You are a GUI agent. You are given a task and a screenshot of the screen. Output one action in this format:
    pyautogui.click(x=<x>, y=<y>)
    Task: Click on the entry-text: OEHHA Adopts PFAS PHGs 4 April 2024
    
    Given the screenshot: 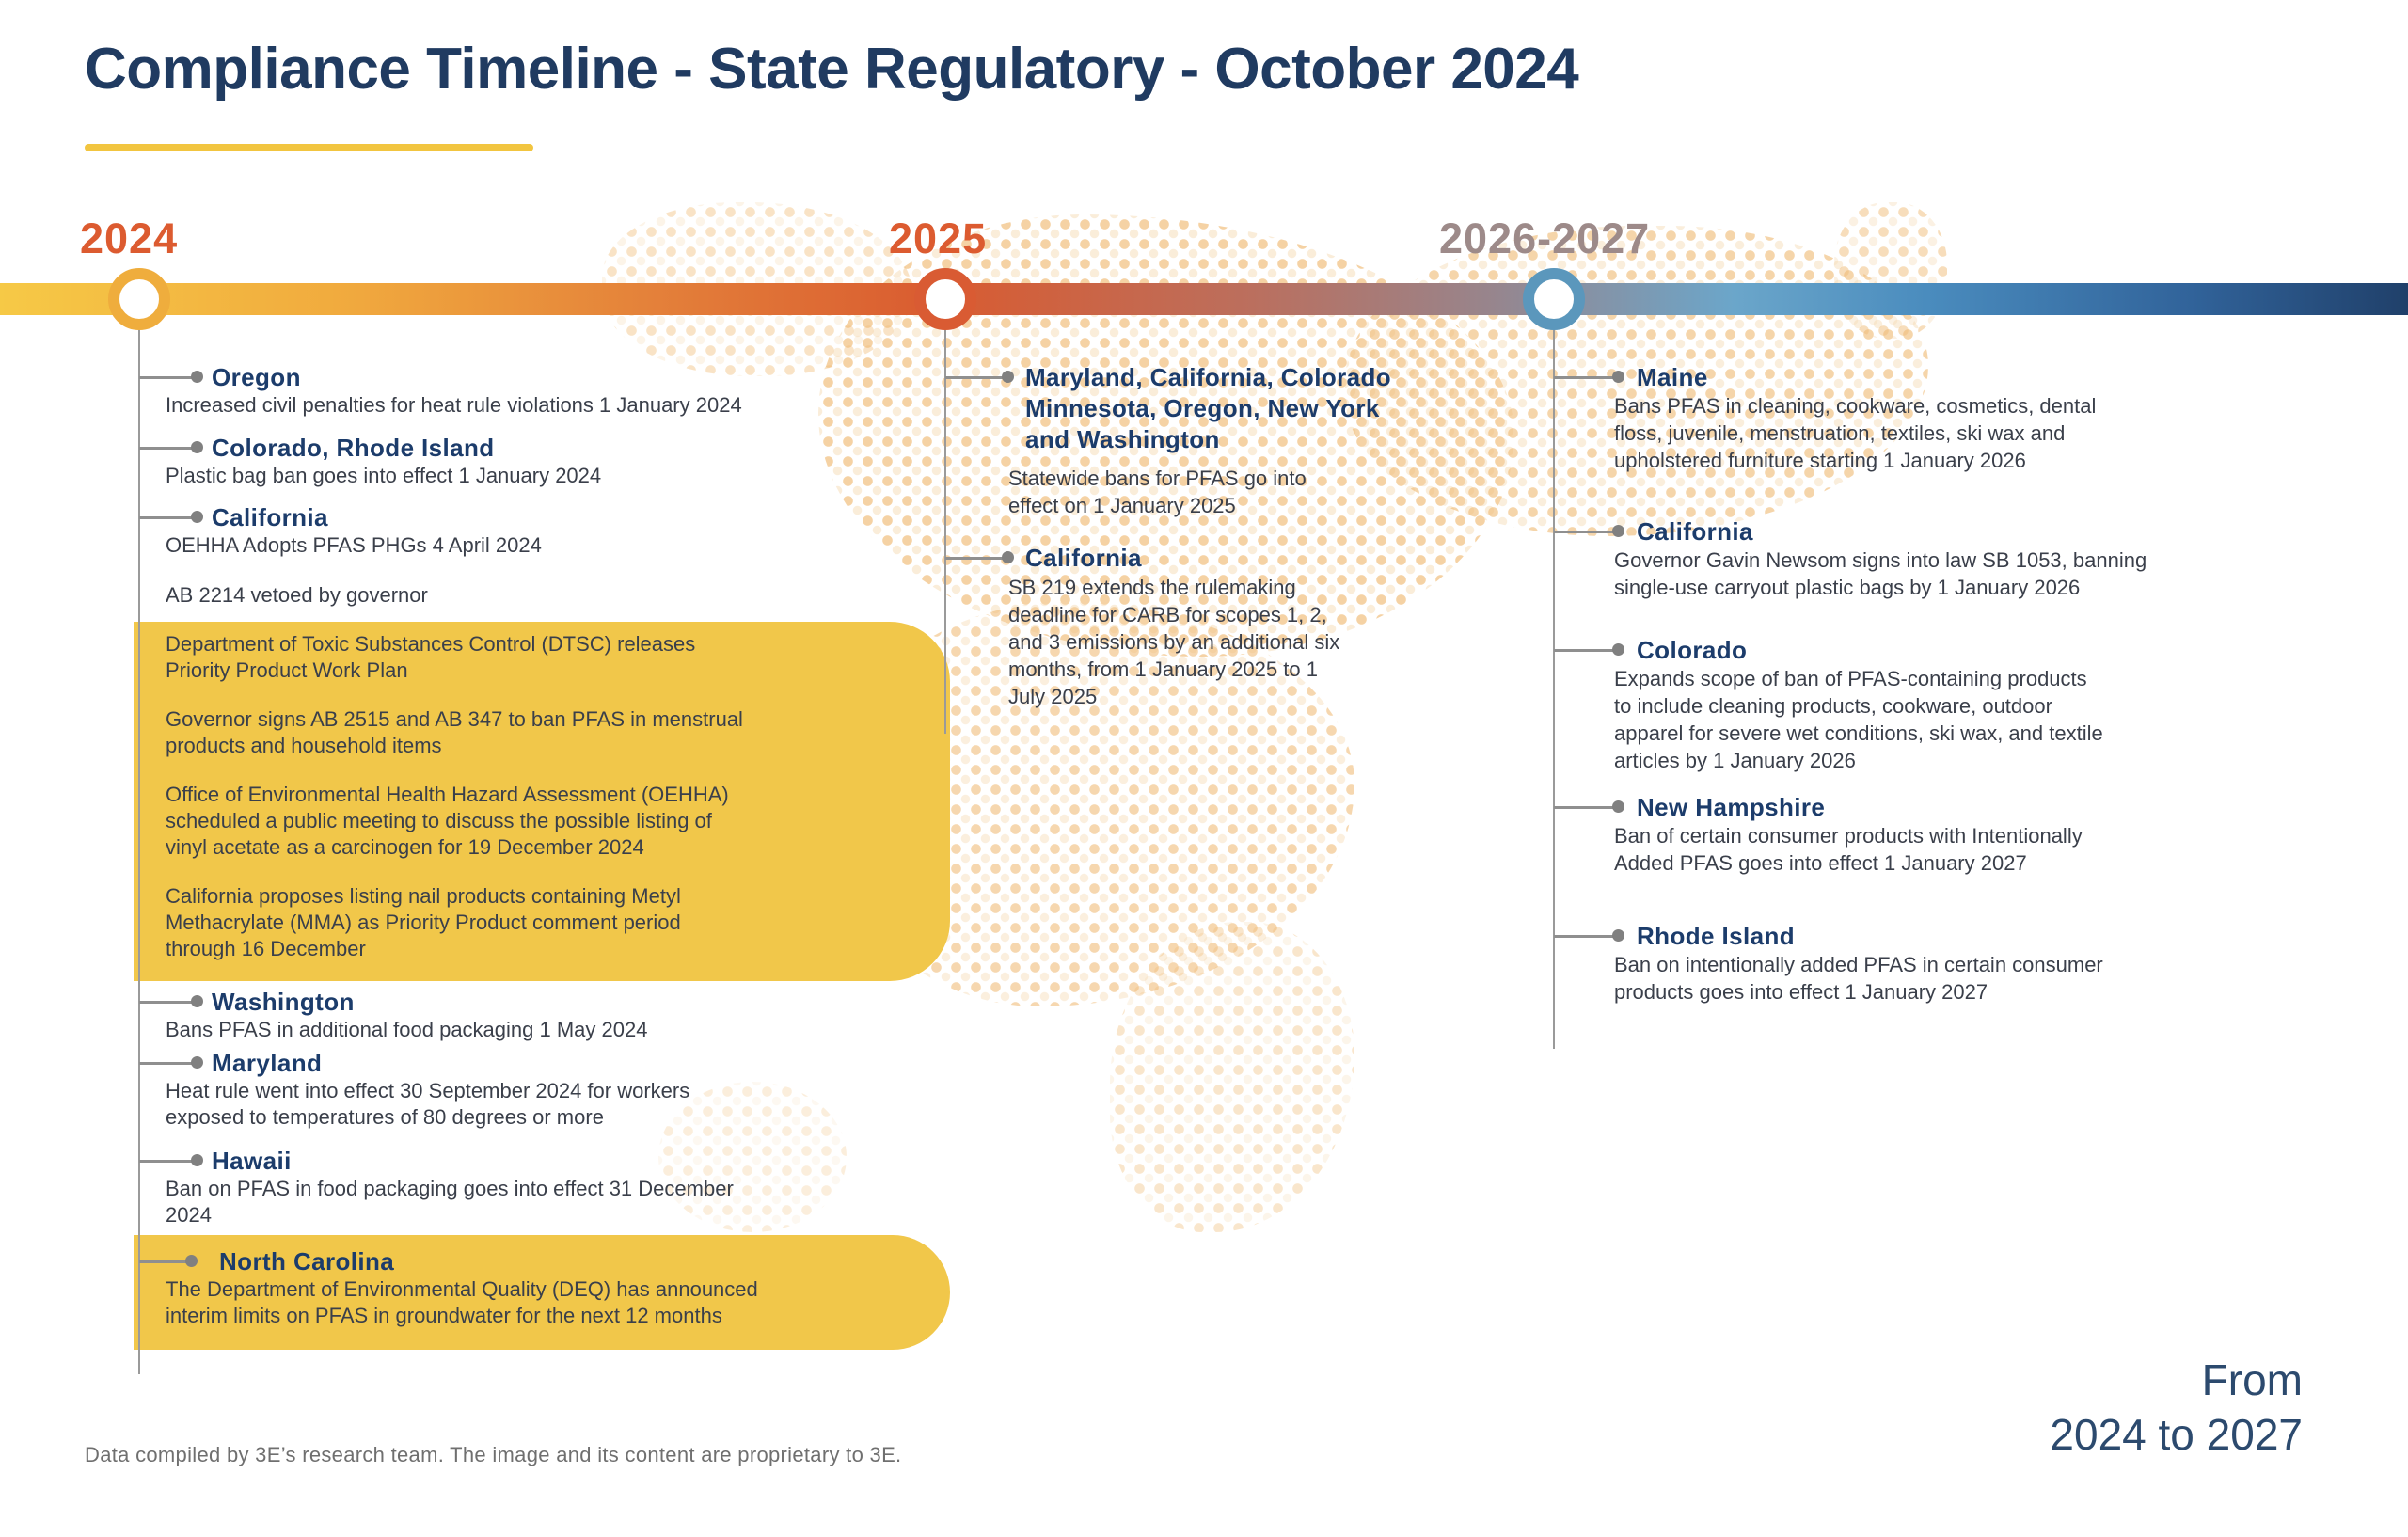 What is the action you would take?
    pyautogui.click(x=354, y=545)
    